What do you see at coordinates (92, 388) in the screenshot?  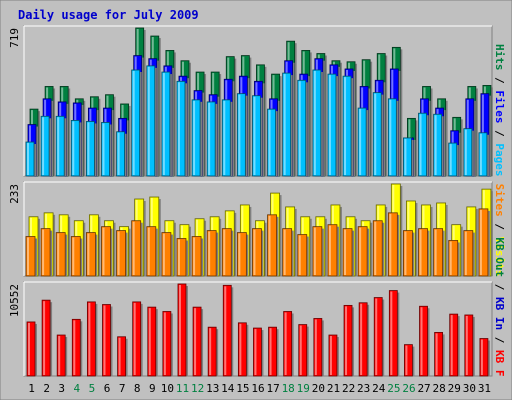 I see `x-tick-label-day-5: 5` at bounding box center [92, 388].